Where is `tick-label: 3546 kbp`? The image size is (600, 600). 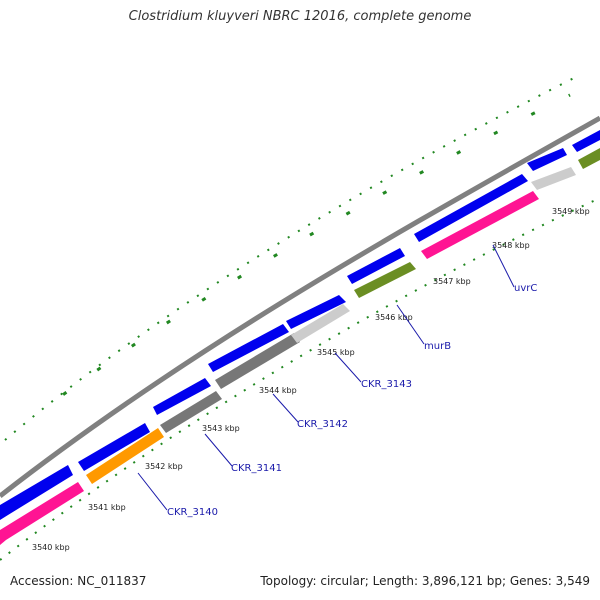 tick-label: 3546 kbp is located at coordinates (394, 317).